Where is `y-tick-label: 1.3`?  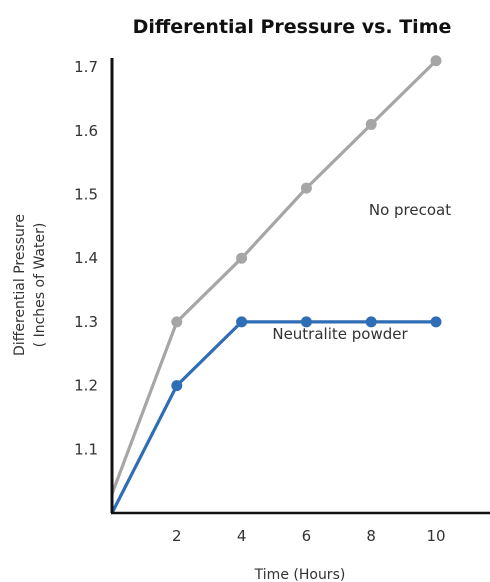
y-tick-label: 1.3 is located at coordinates (86, 322).